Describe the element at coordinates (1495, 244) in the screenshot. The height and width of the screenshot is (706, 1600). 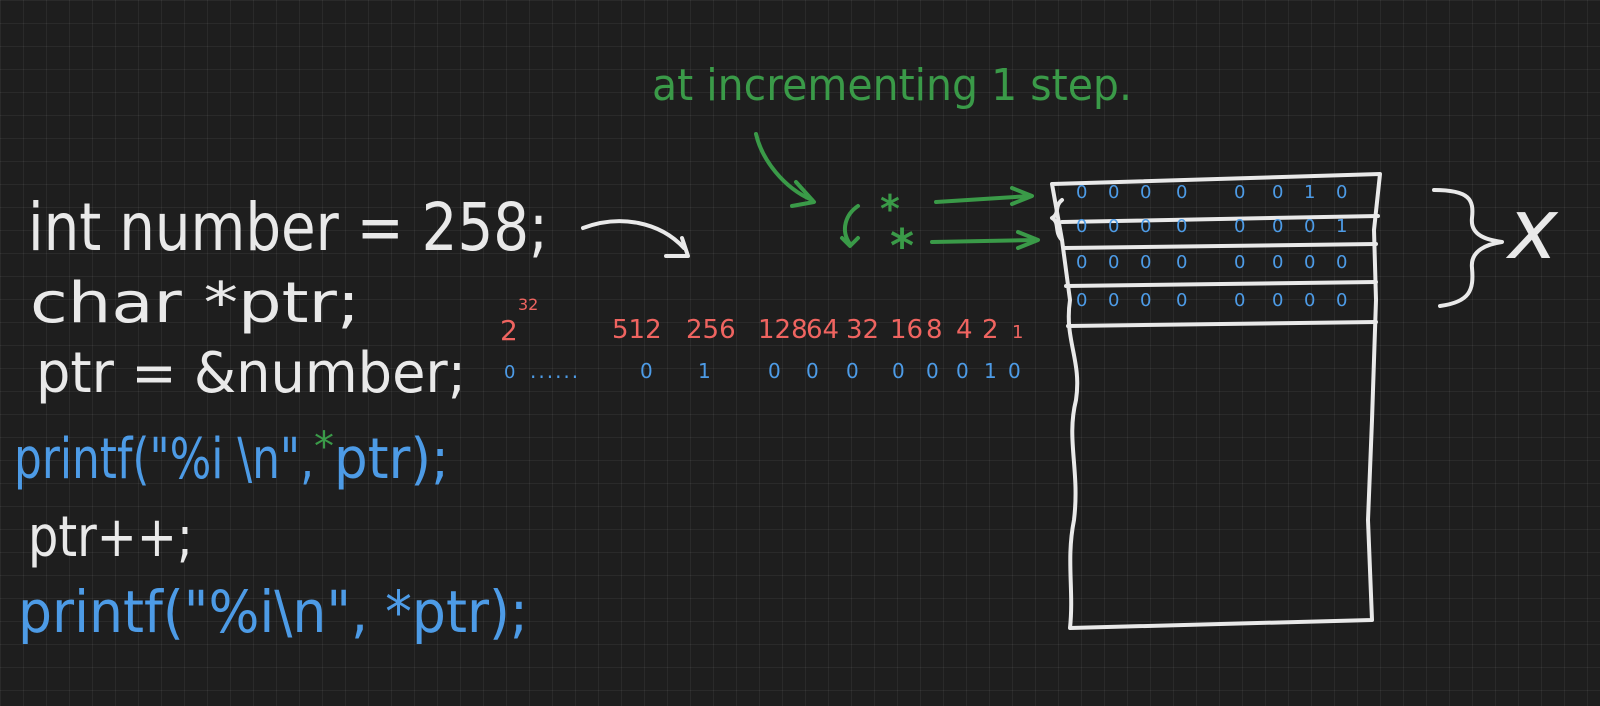
I see `brace-group: x` at that location.